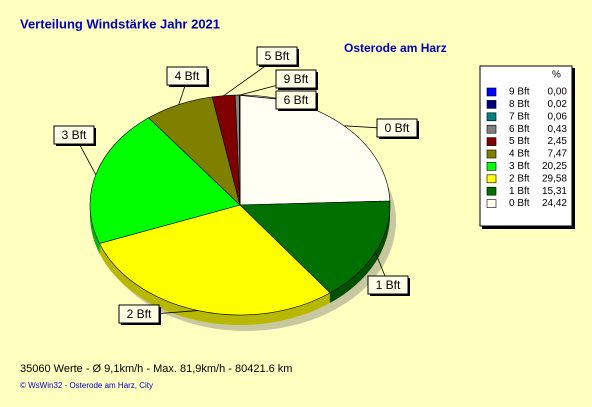 The image size is (592, 407). I want to click on legend-label: 6 Bft, so click(519, 129).